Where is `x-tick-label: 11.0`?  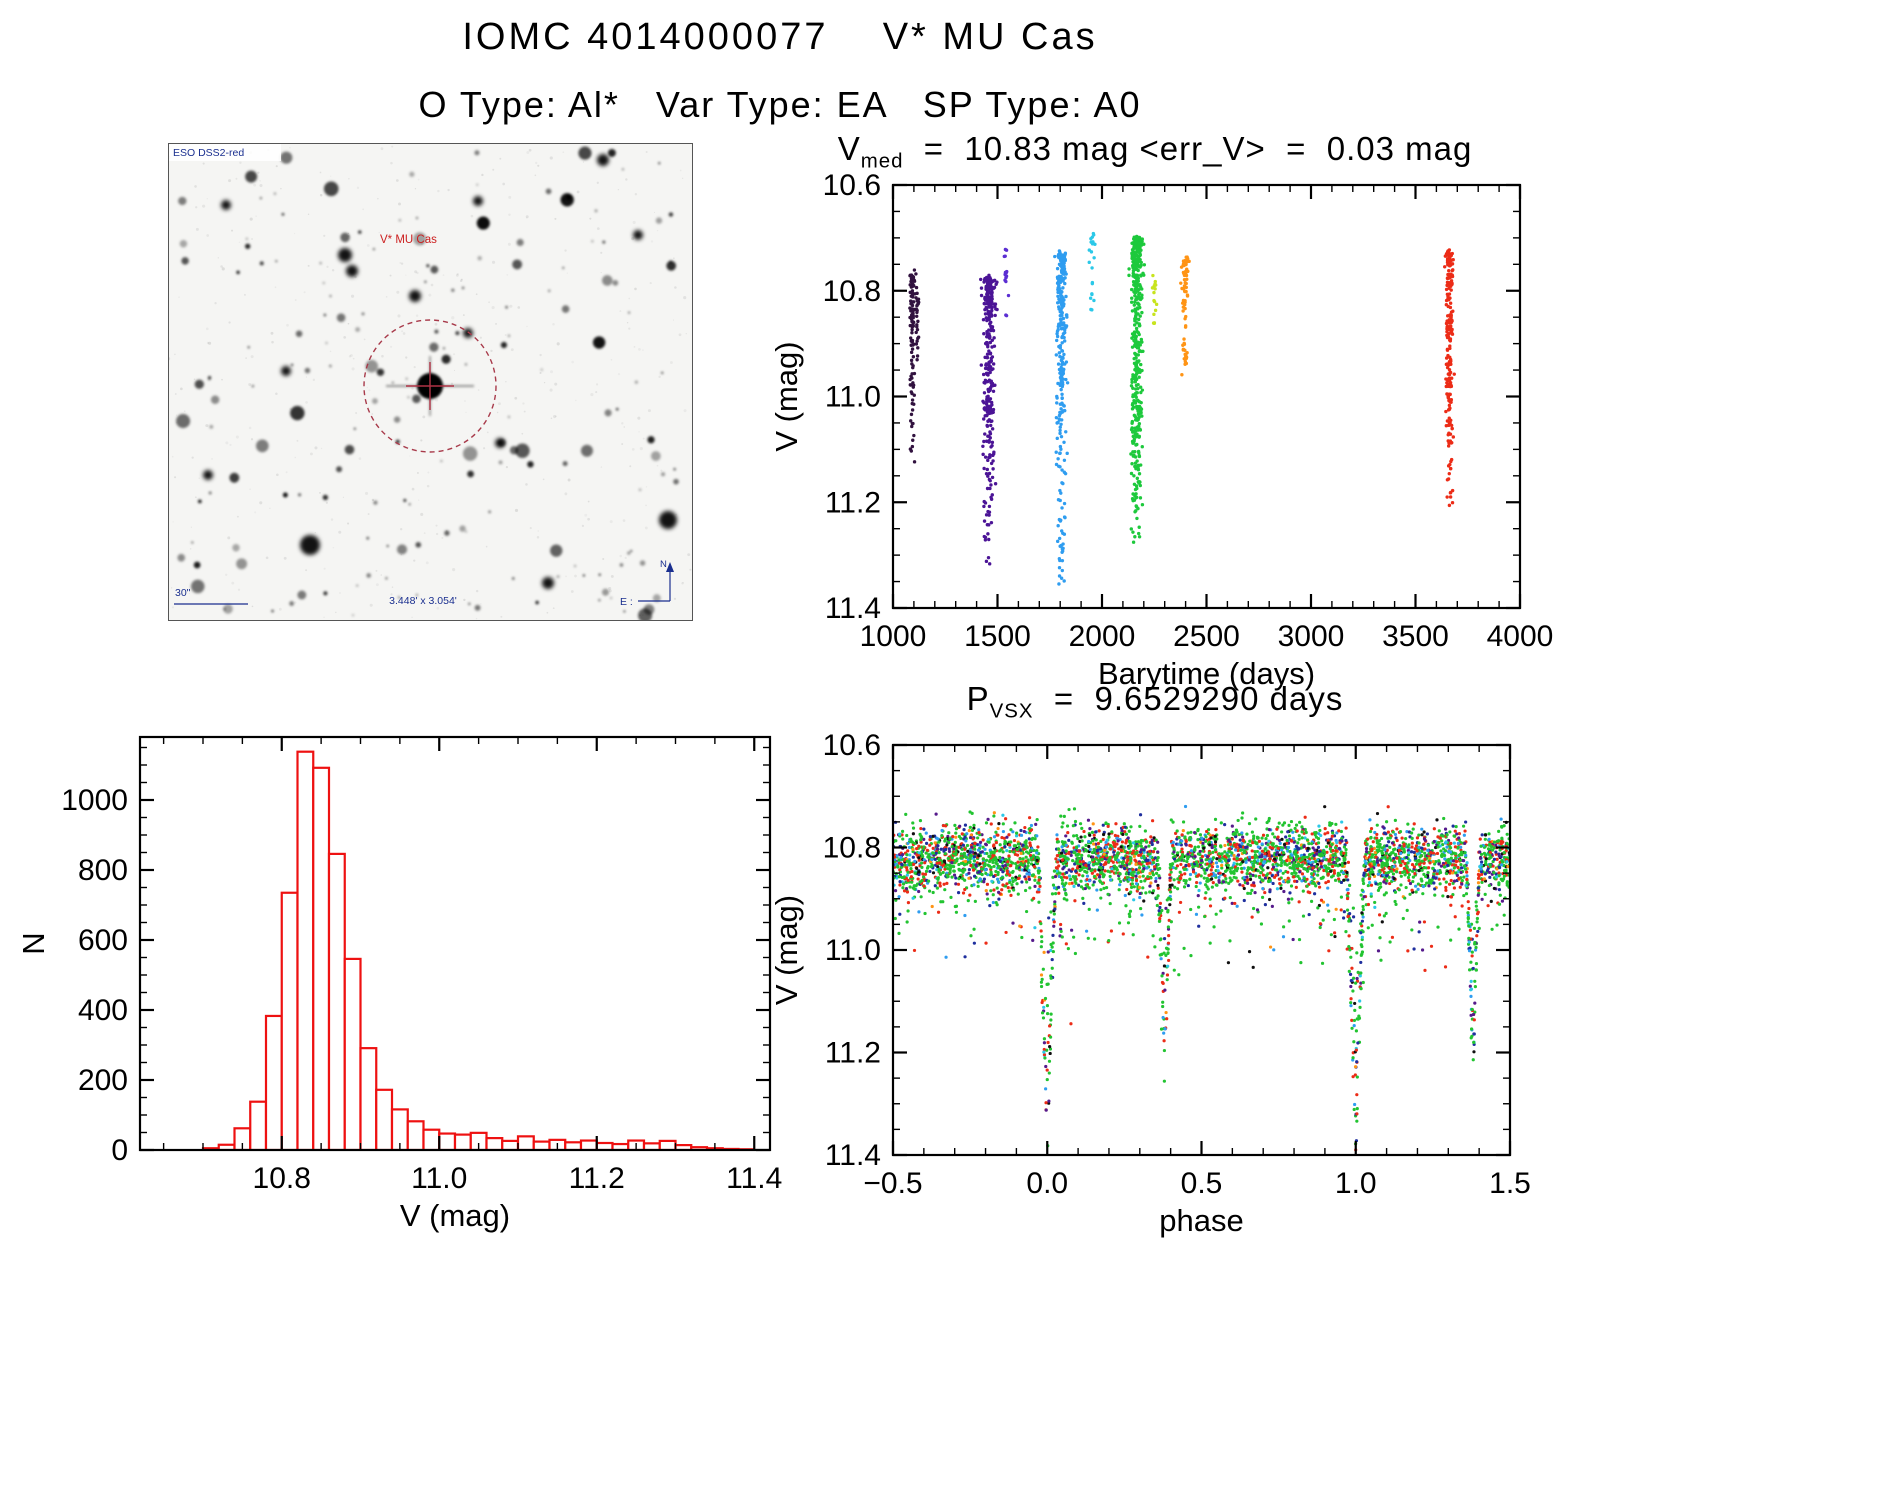
x-tick-label: 11.0 is located at coordinates (439, 1178).